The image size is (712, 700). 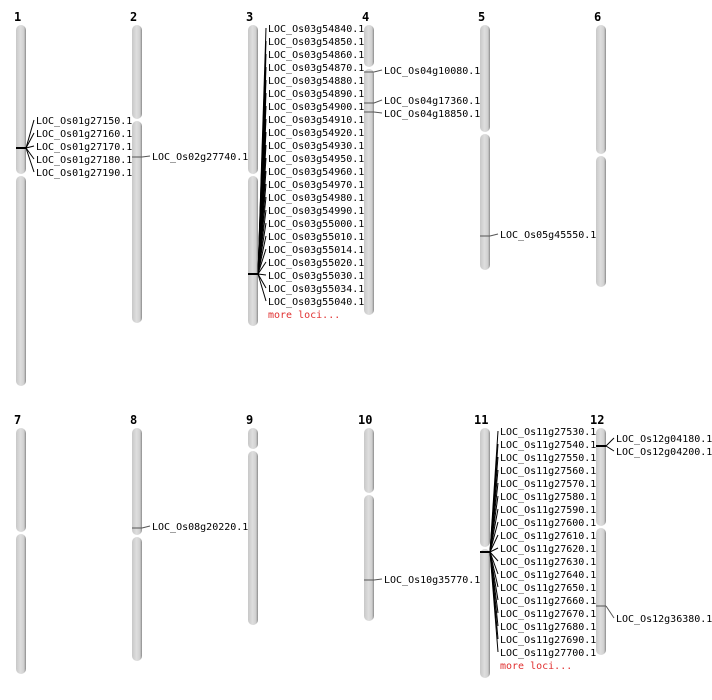 I want to click on chromosome-number: 2, so click(x=133, y=17).